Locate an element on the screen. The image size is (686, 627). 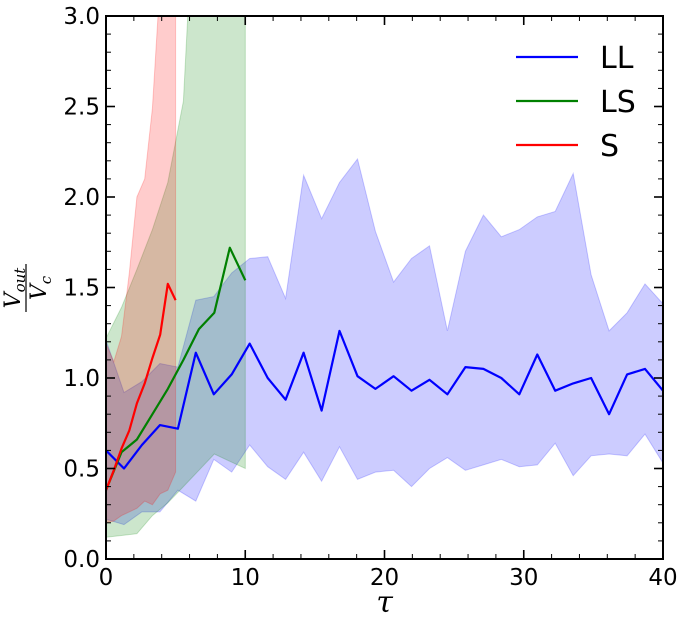
y-tick-label: 0.0 is located at coordinates (81, 560).